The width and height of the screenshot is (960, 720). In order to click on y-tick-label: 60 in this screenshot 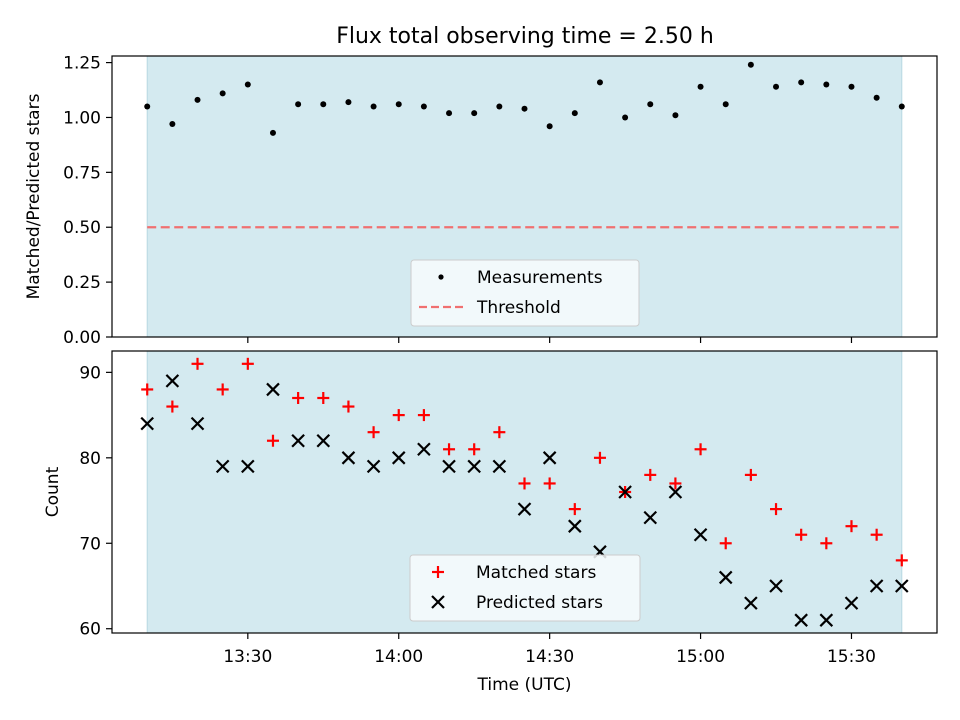, I will do `click(90, 630)`.